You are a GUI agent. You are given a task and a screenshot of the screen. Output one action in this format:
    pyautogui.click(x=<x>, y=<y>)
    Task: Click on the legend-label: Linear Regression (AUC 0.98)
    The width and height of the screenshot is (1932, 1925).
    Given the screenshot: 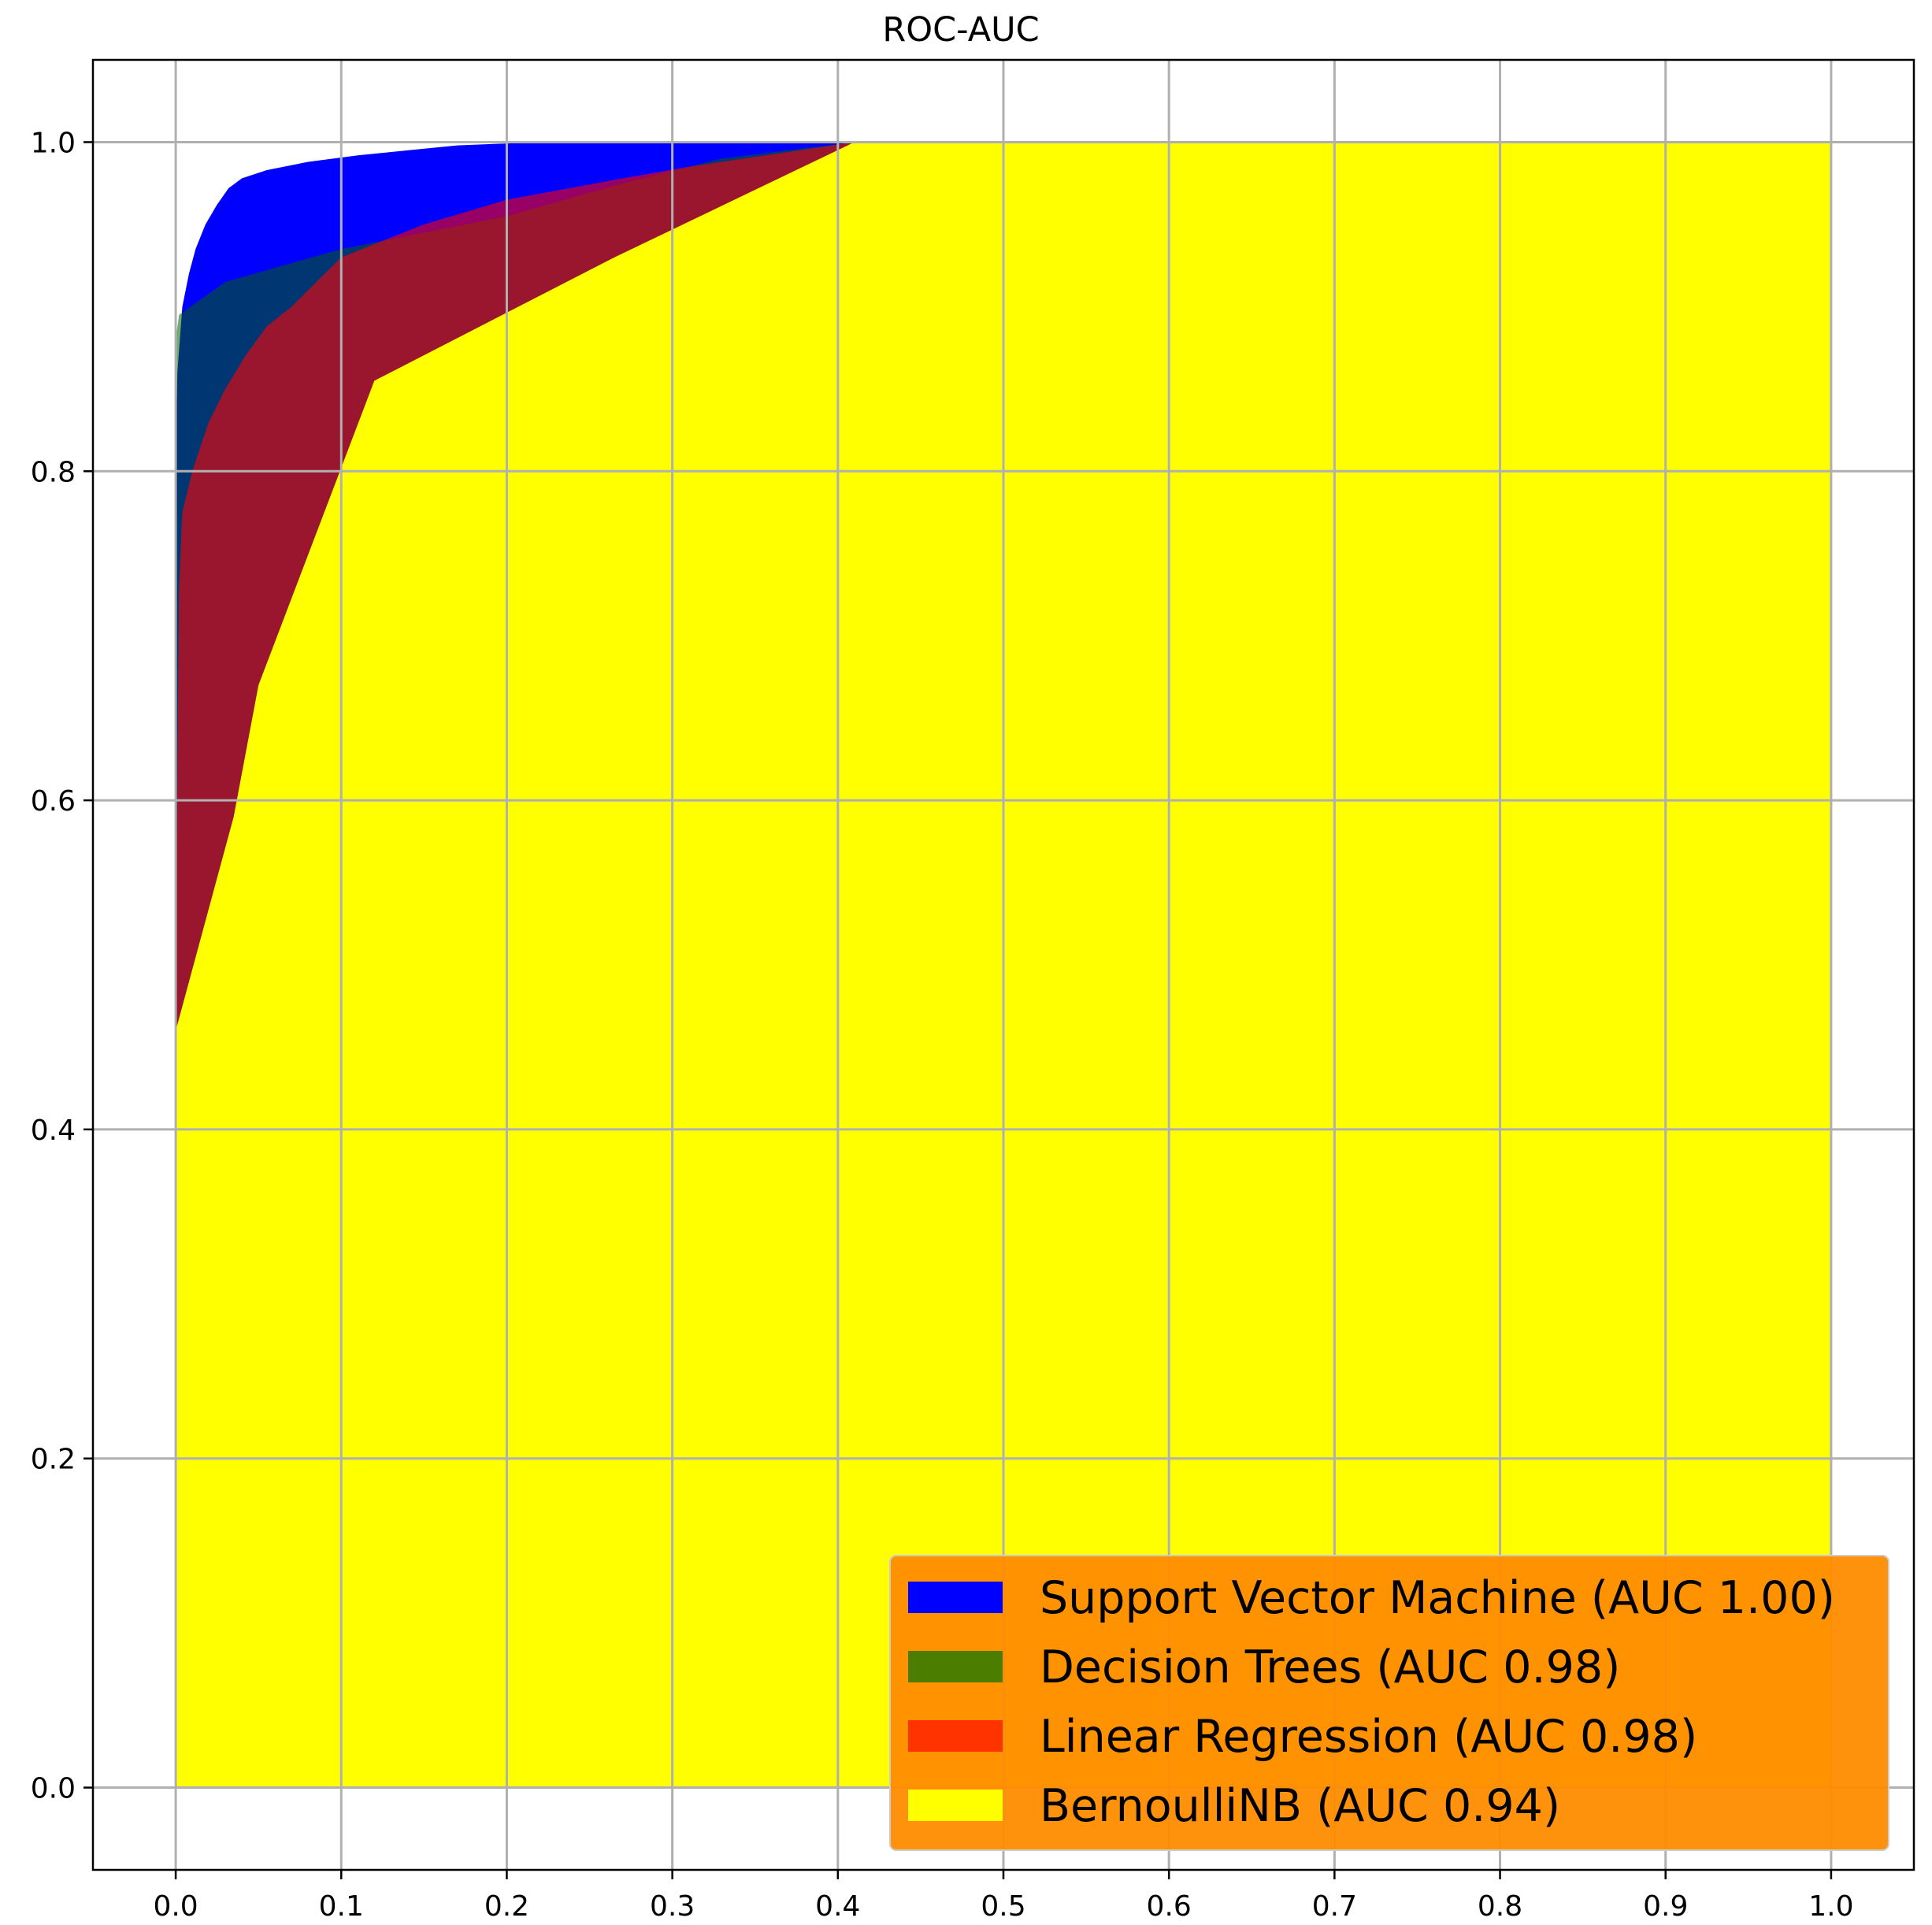 What is the action you would take?
    pyautogui.click(x=1368, y=1737)
    